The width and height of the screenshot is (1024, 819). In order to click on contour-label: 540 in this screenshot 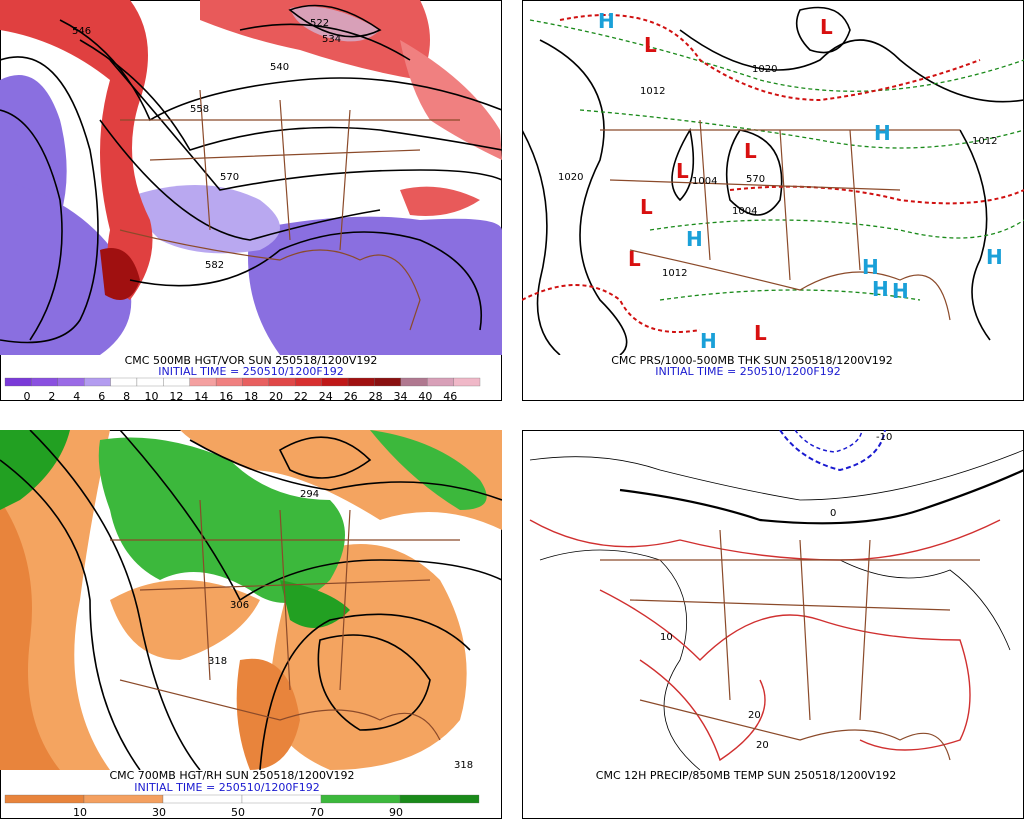, I will do `click(279, 67)`.